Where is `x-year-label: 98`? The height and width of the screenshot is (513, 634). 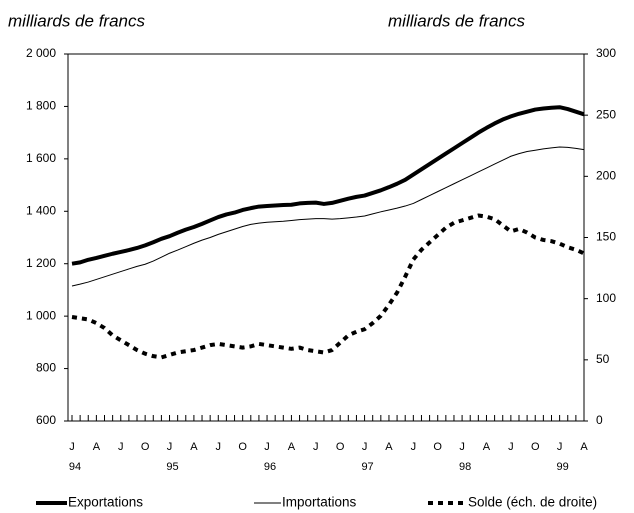
x-year-label: 98 is located at coordinates (465, 467).